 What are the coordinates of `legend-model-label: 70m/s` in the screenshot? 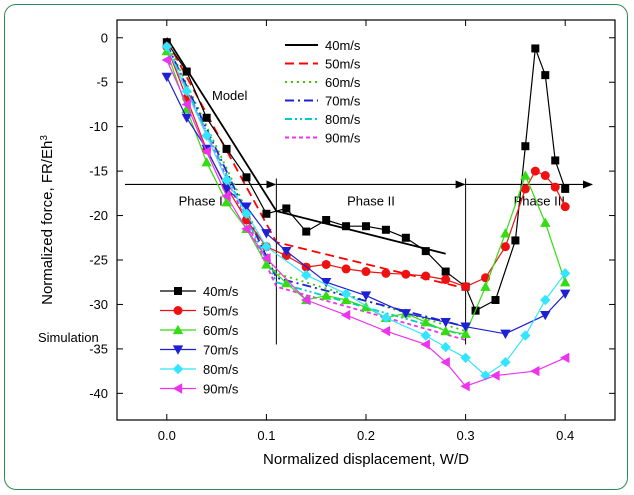 It's located at (343, 101).